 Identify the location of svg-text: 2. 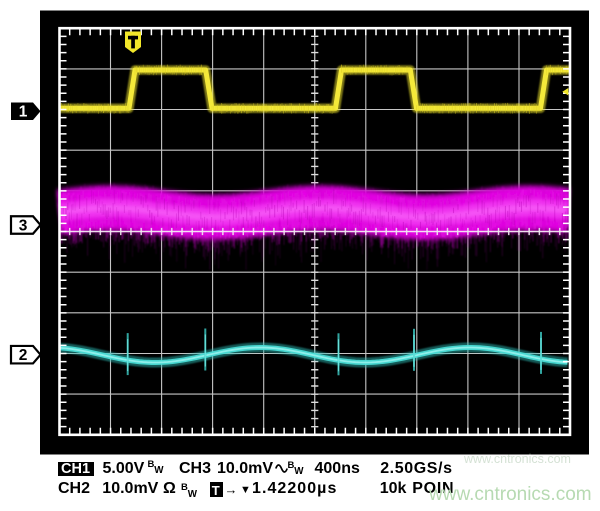
(23, 355).